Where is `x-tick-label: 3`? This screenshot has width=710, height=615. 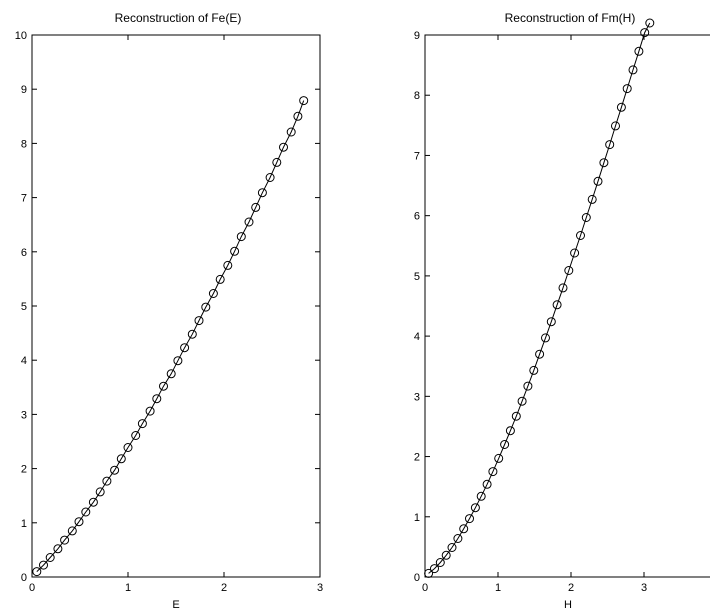
x-tick-label: 3 is located at coordinates (644, 588).